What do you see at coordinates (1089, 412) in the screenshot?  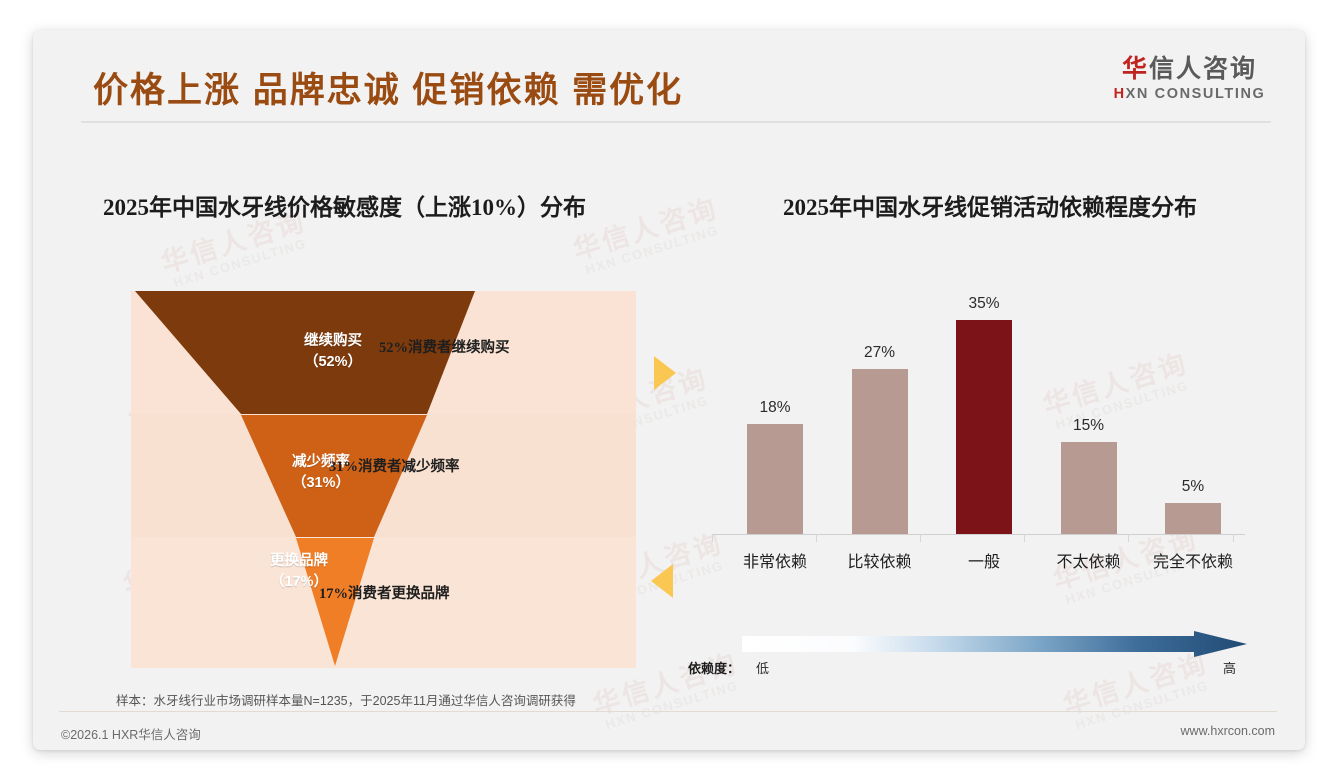 I see `bar-column: 15%` at bounding box center [1089, 412].